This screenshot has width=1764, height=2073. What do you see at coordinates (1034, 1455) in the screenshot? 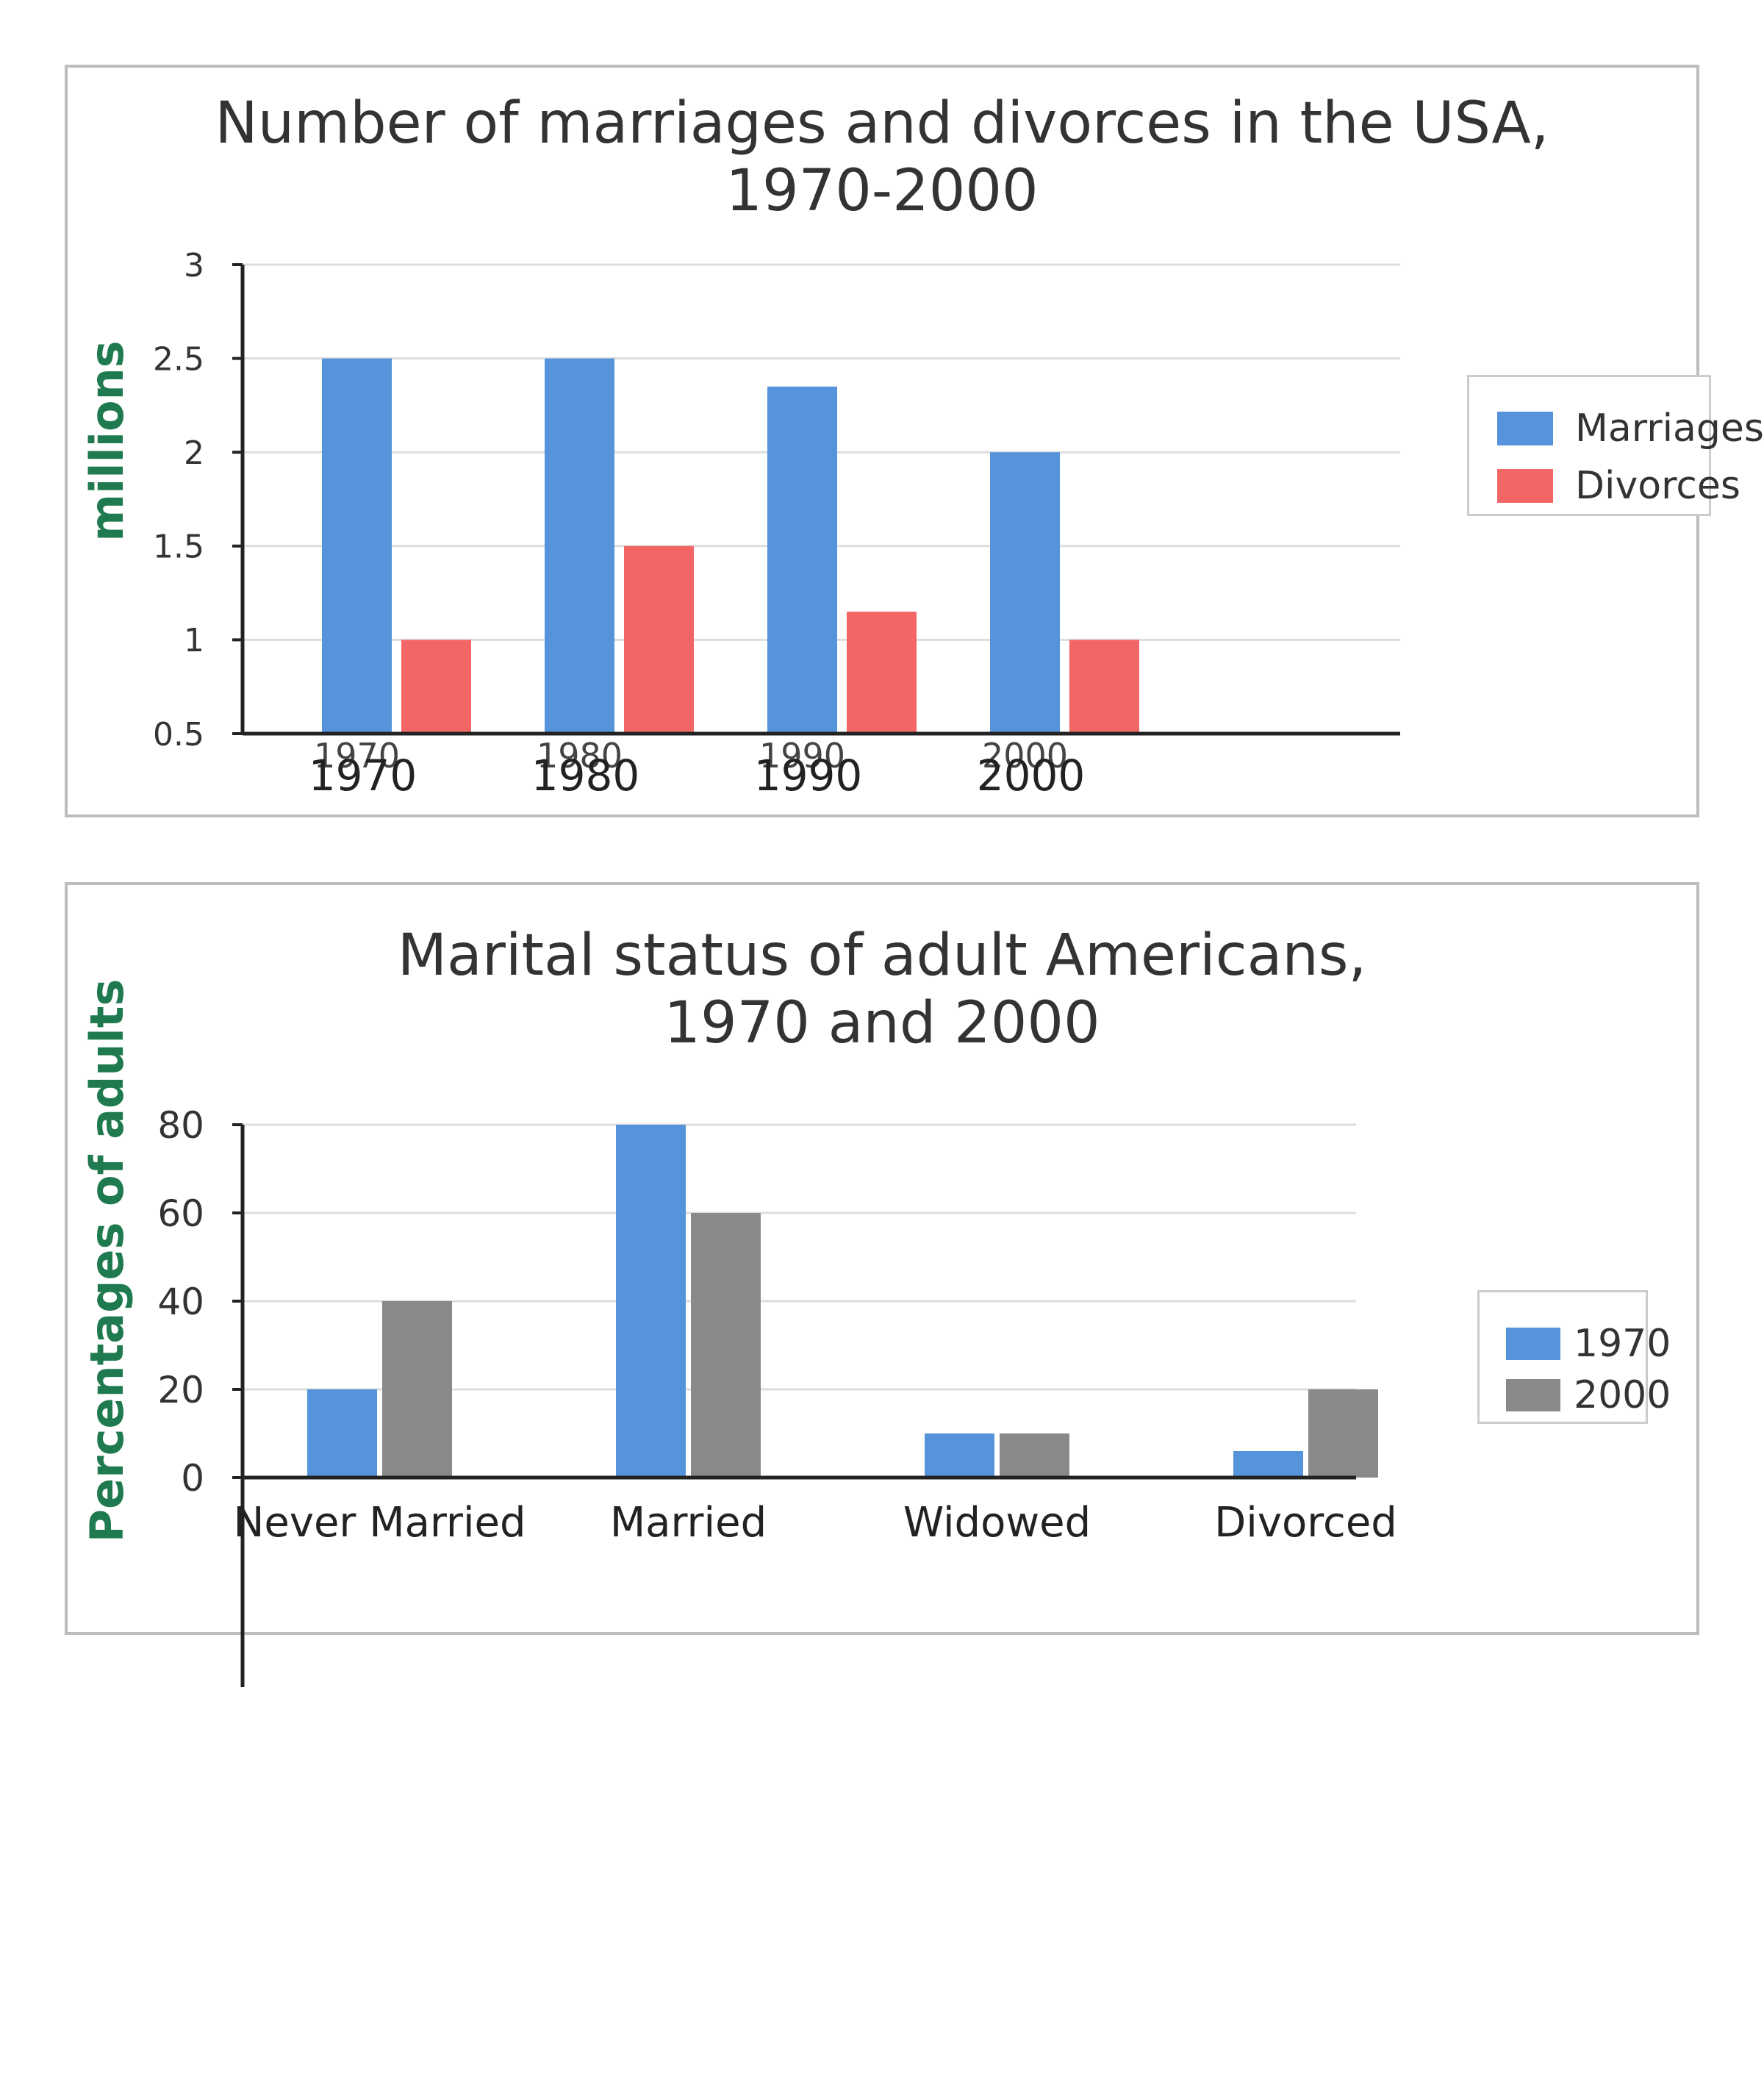
I see `bar-widowed-2000` at bounding box center [1034, 1455].